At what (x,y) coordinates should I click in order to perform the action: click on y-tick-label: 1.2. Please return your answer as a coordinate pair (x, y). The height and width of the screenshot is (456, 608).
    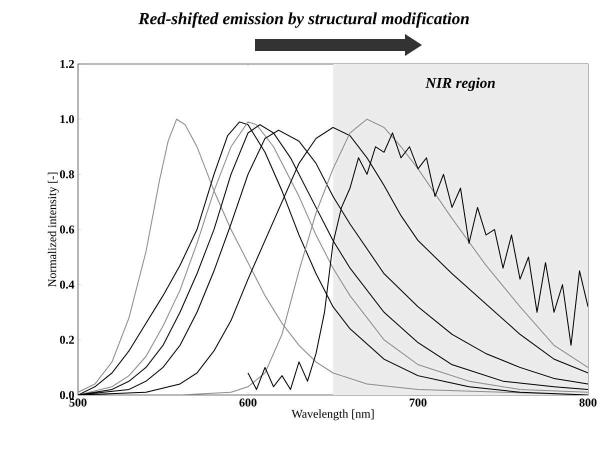
    Looking at the image, I should click on (67, 64).